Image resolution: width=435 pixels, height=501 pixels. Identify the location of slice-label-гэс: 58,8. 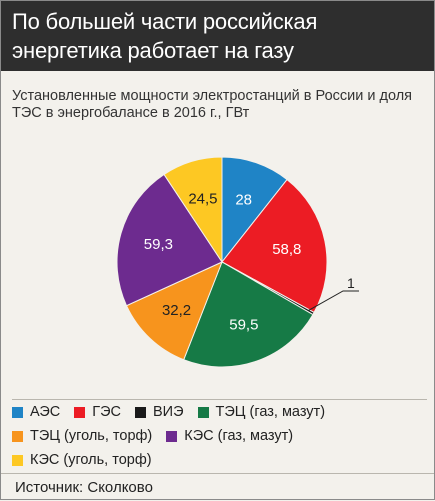
(286, 249).